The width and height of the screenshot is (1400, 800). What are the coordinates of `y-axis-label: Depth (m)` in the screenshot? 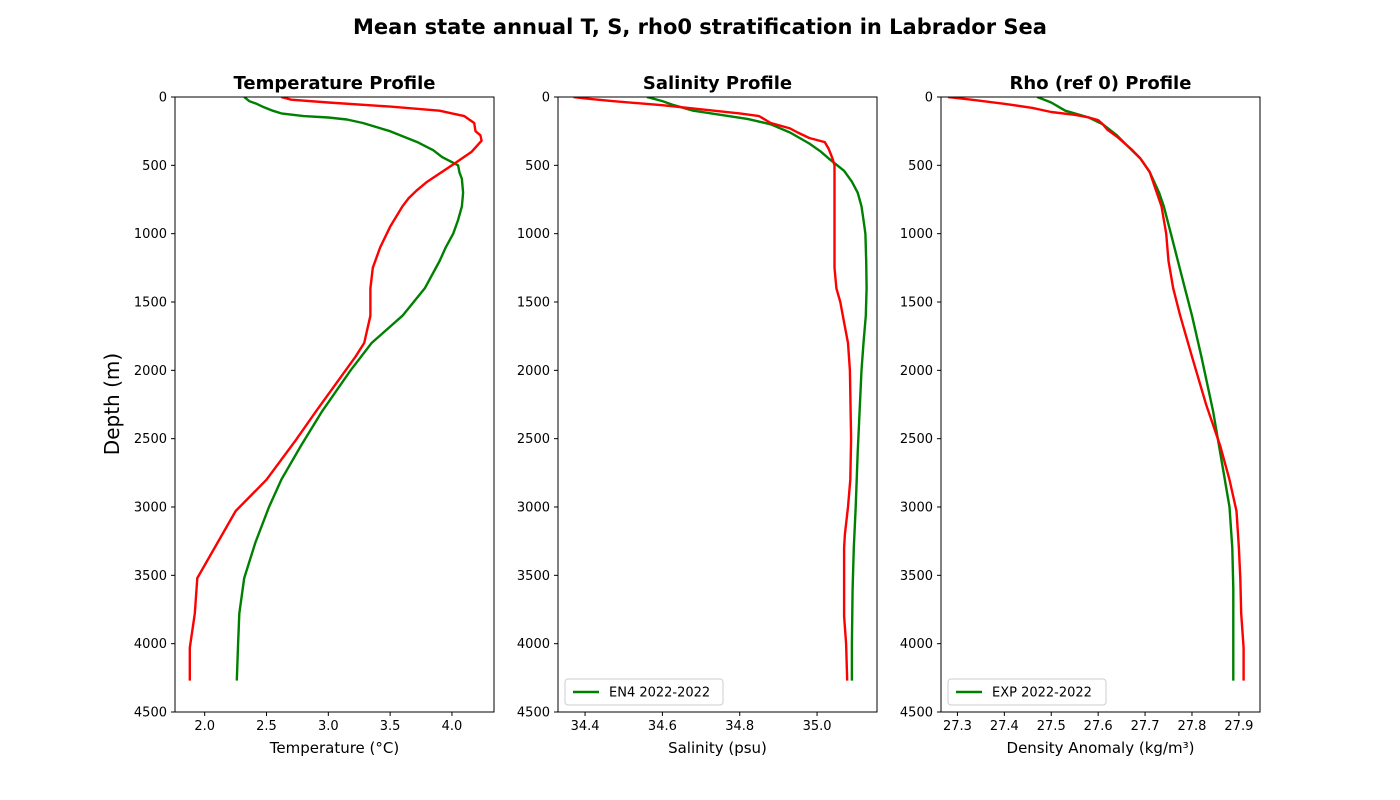 It's located at (112, 404).